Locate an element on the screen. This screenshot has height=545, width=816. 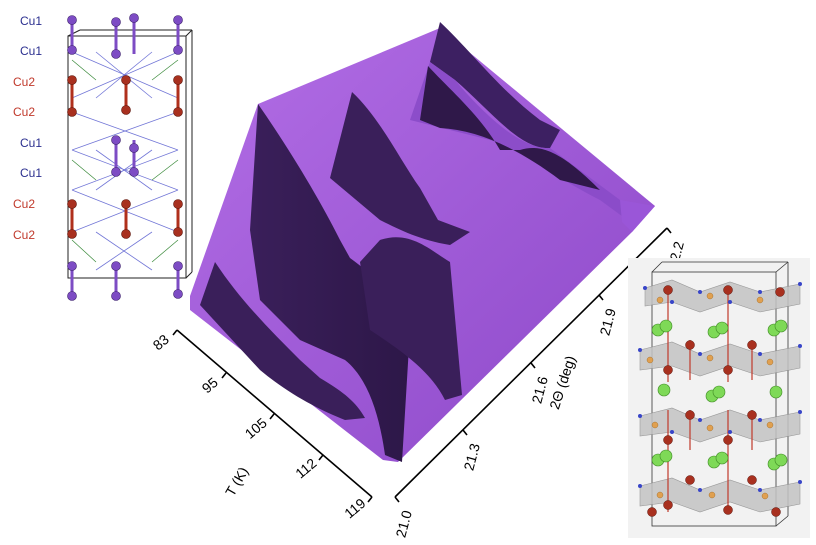
surface-ridge-near is located at coordinates (330, 283).